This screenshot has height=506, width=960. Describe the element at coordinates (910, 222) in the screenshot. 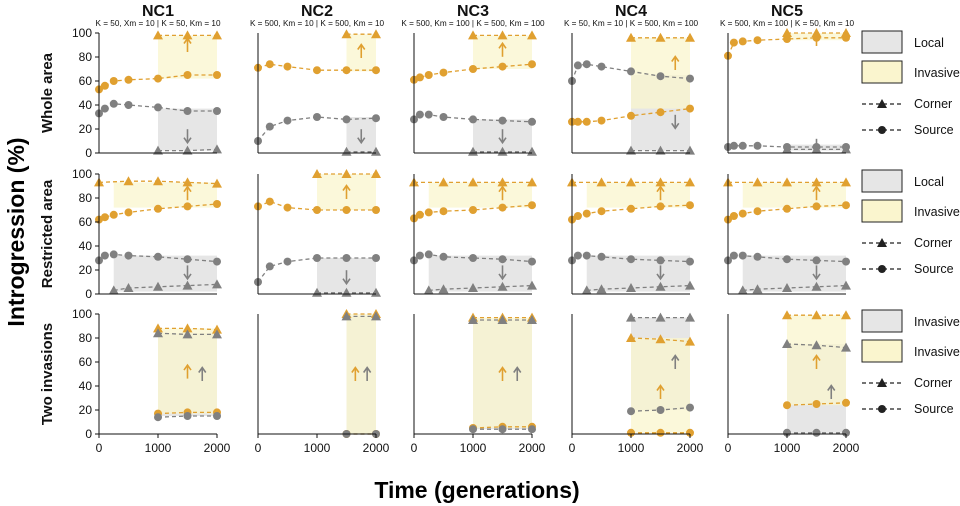

I see `legend: Local Invasive Corner Source` at that location.